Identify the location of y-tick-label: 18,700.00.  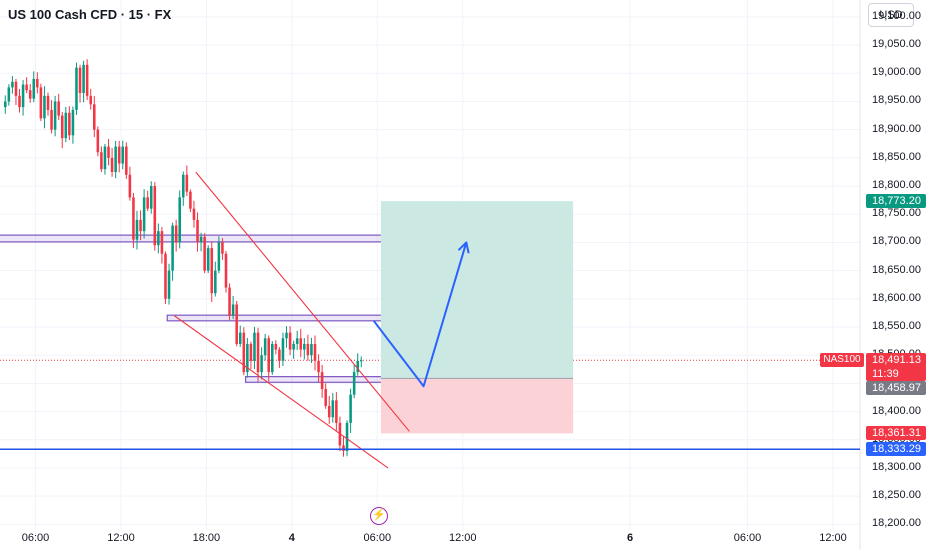
(896, 241).